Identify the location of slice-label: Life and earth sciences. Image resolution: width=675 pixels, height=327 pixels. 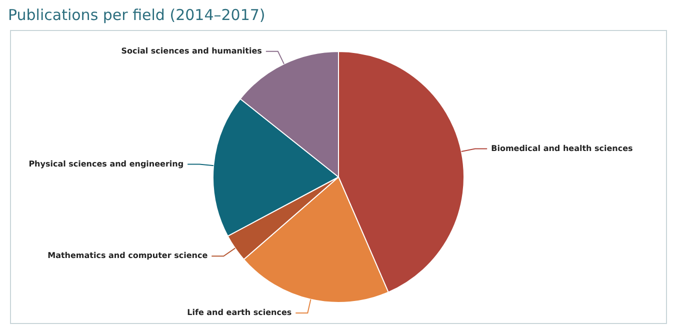
(239, 313).